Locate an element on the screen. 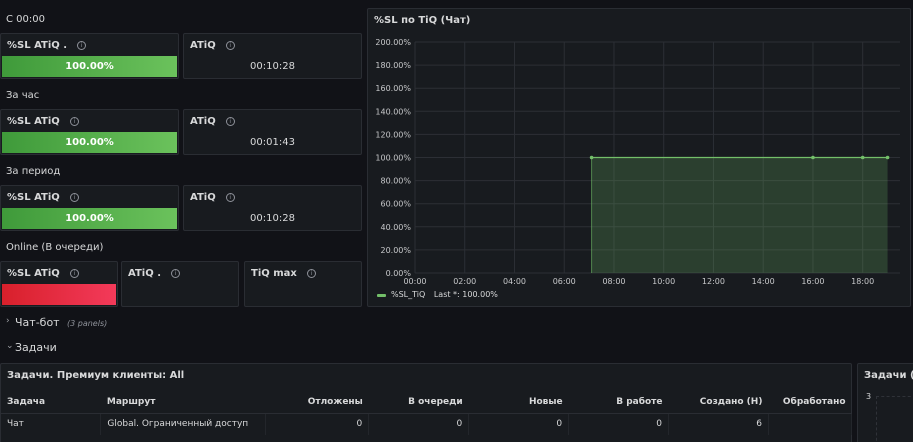 The image size is (913, 442). column-header: Задача is located at coordinates (51, 402).